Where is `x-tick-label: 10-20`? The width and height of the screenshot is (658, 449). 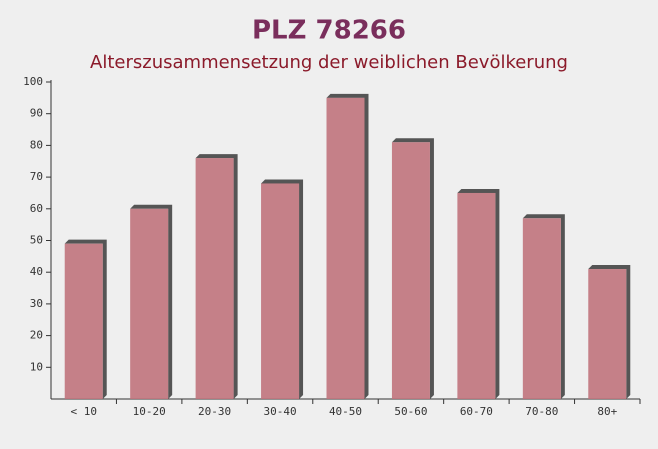
x-tick-label: 10-20 is located at coordinates (149, 411).